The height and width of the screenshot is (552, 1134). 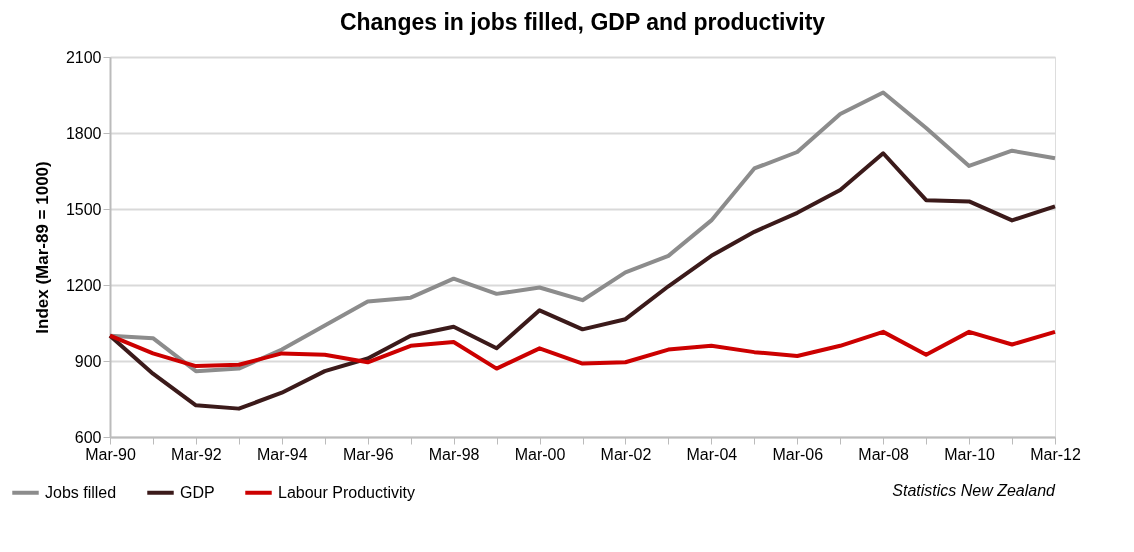 I want to click on legend-label: GDP, so click(x=197, y=492).